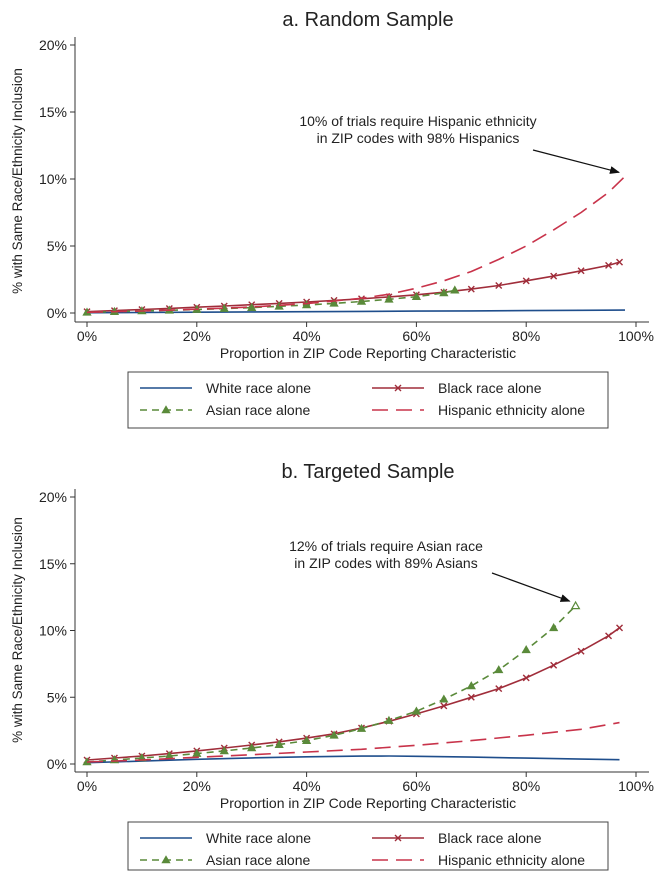 This screenshot has height=873, width=658. What do you see at coordinates (636, 336) in the screenshot?
I see `x-tick-label: 100%` at bounding box center [636, 336].